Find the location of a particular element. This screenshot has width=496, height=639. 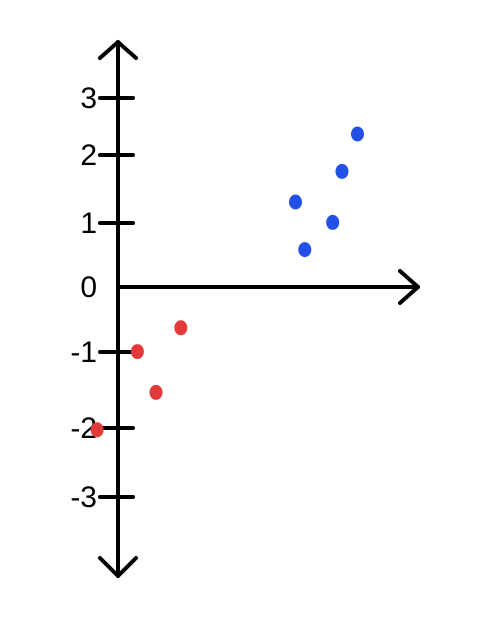

y-axis-arrowhead-top is located at coordinates (118, 50).